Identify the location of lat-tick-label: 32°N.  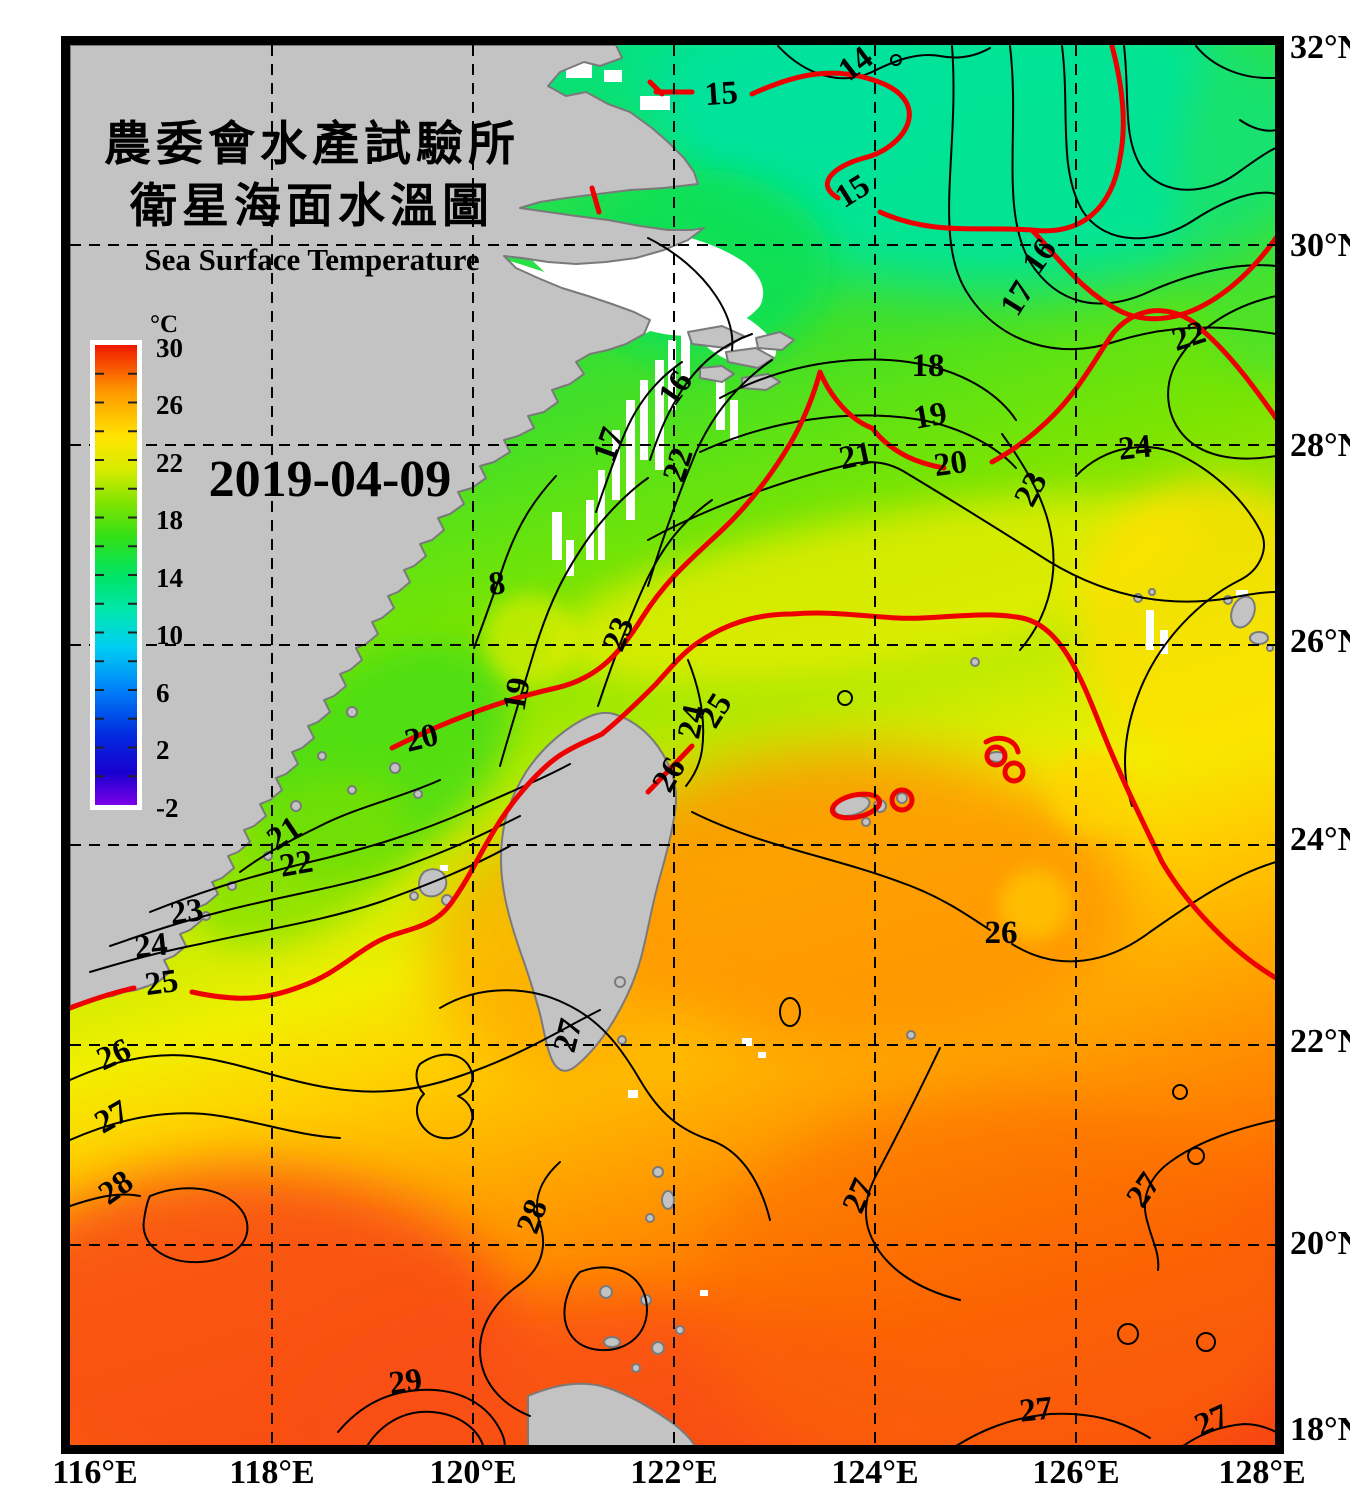
(1320, 47).